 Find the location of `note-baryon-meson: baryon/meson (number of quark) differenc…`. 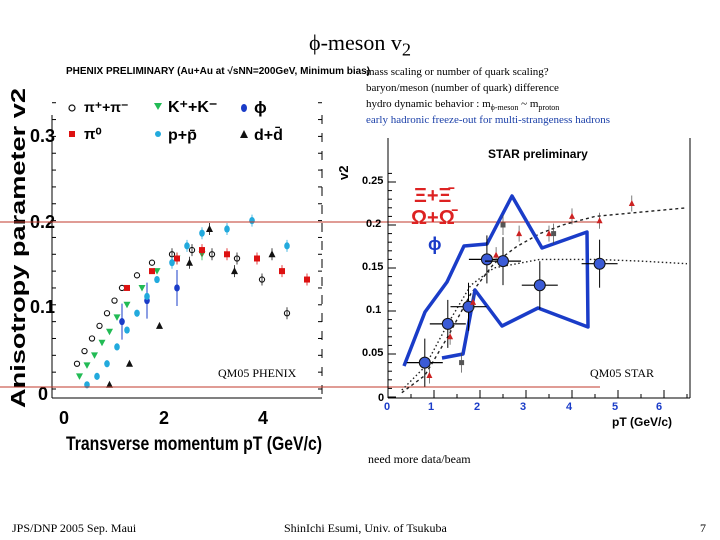

note-baryon-meson: baryon/meson (number of quark) differenc… is located at coordinates (462, 88).